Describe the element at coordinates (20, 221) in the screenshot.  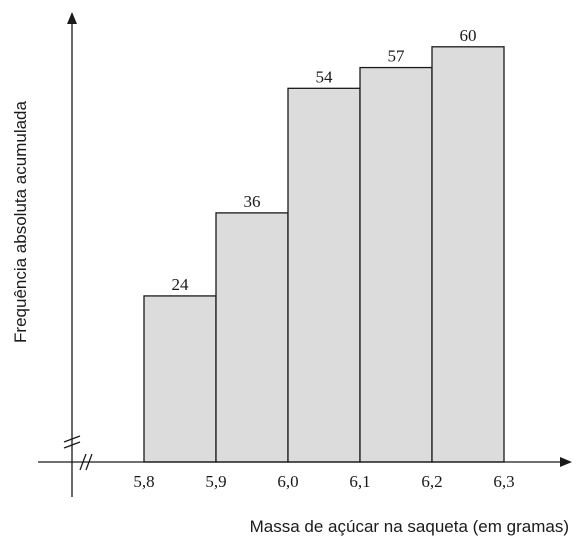
I see `y-axis-title: Frequência absoluta acumulada` at that location.